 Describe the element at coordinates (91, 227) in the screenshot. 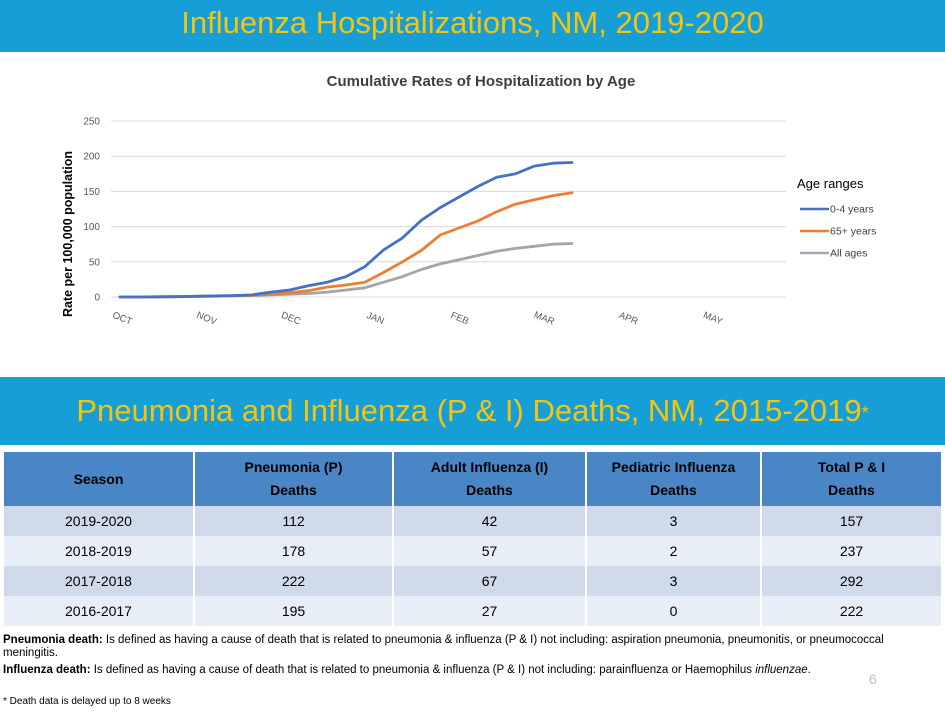

I see `y-tick-label: 100` at that location.